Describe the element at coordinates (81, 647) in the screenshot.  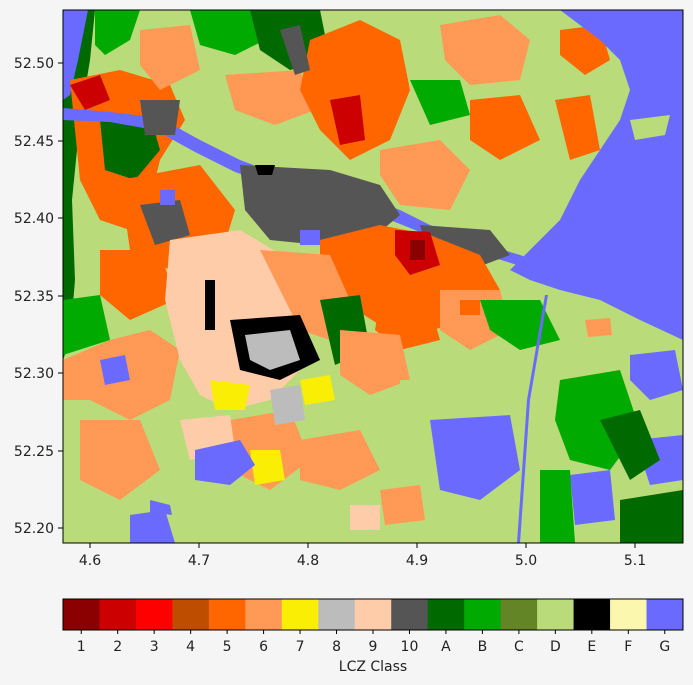
I see `colorbar-label: 1` at that location.